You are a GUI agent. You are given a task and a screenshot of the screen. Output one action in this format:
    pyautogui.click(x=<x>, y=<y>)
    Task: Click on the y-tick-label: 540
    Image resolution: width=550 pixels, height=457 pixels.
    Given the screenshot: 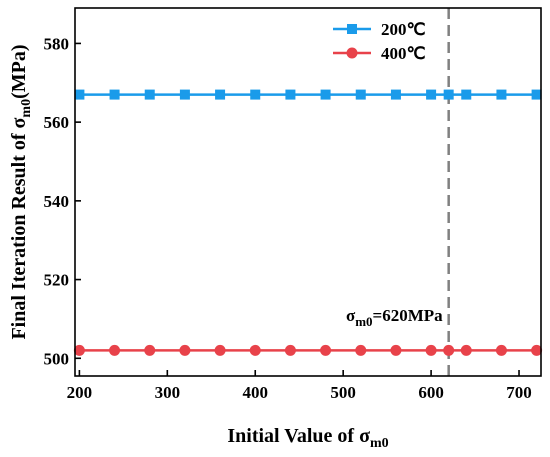 What is the action you would take?
    pyautogui.click(x=57, y=201)
    